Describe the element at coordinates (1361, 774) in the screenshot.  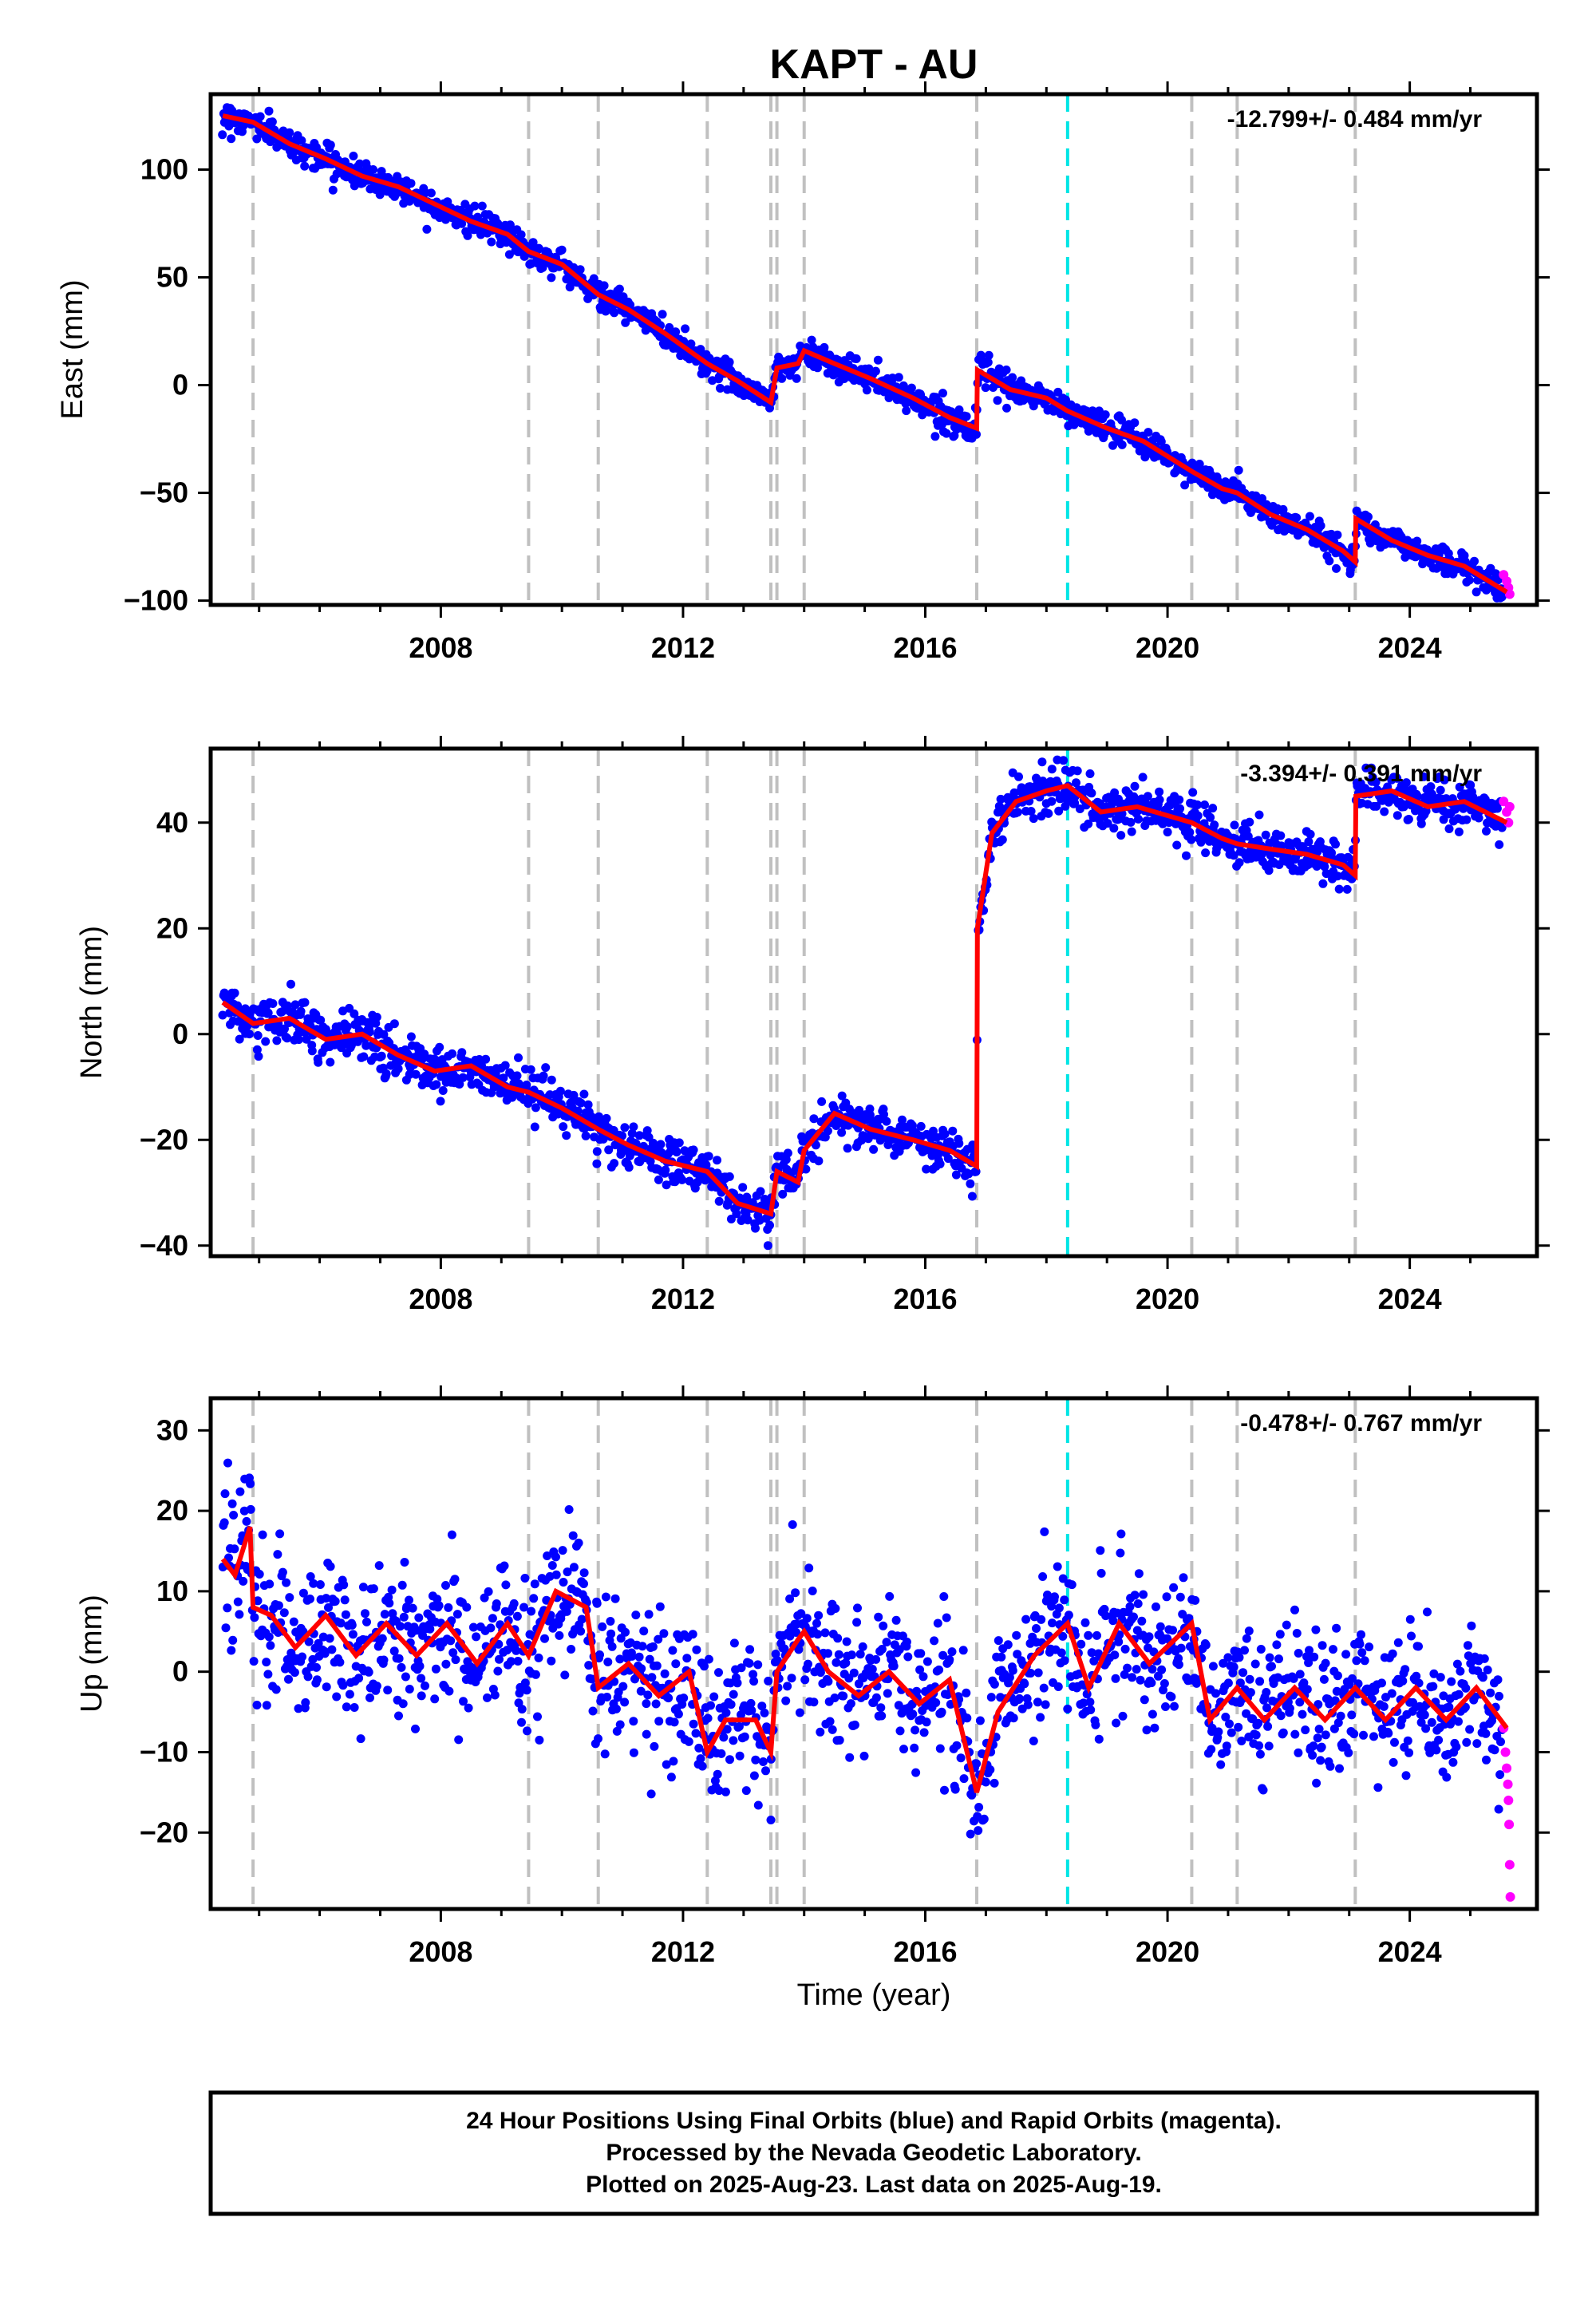
I see `north-rate-label: -3.394+/- 0.391 mm/yr` at that location.